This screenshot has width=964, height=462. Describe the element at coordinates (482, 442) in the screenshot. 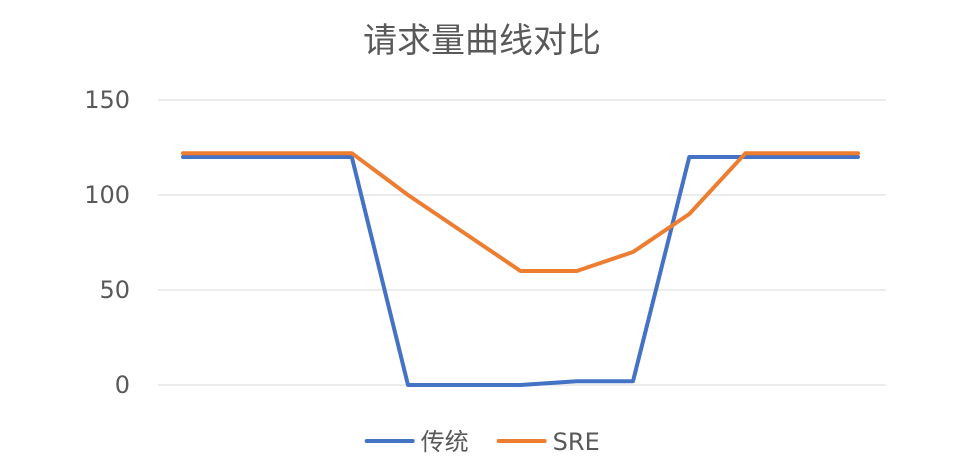

I see `legend: 传统 SRE` at that location.